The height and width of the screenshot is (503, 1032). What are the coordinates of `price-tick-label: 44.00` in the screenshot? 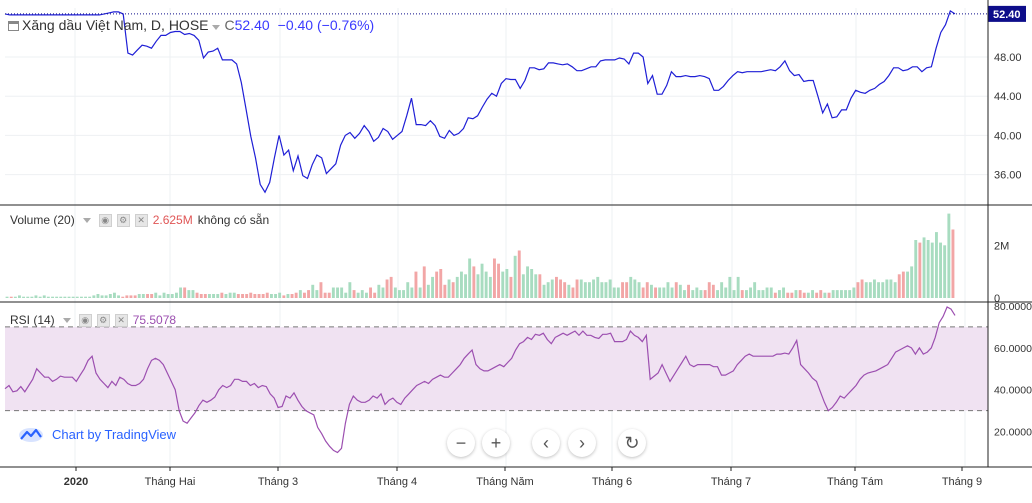 It's located at (1008, 97).